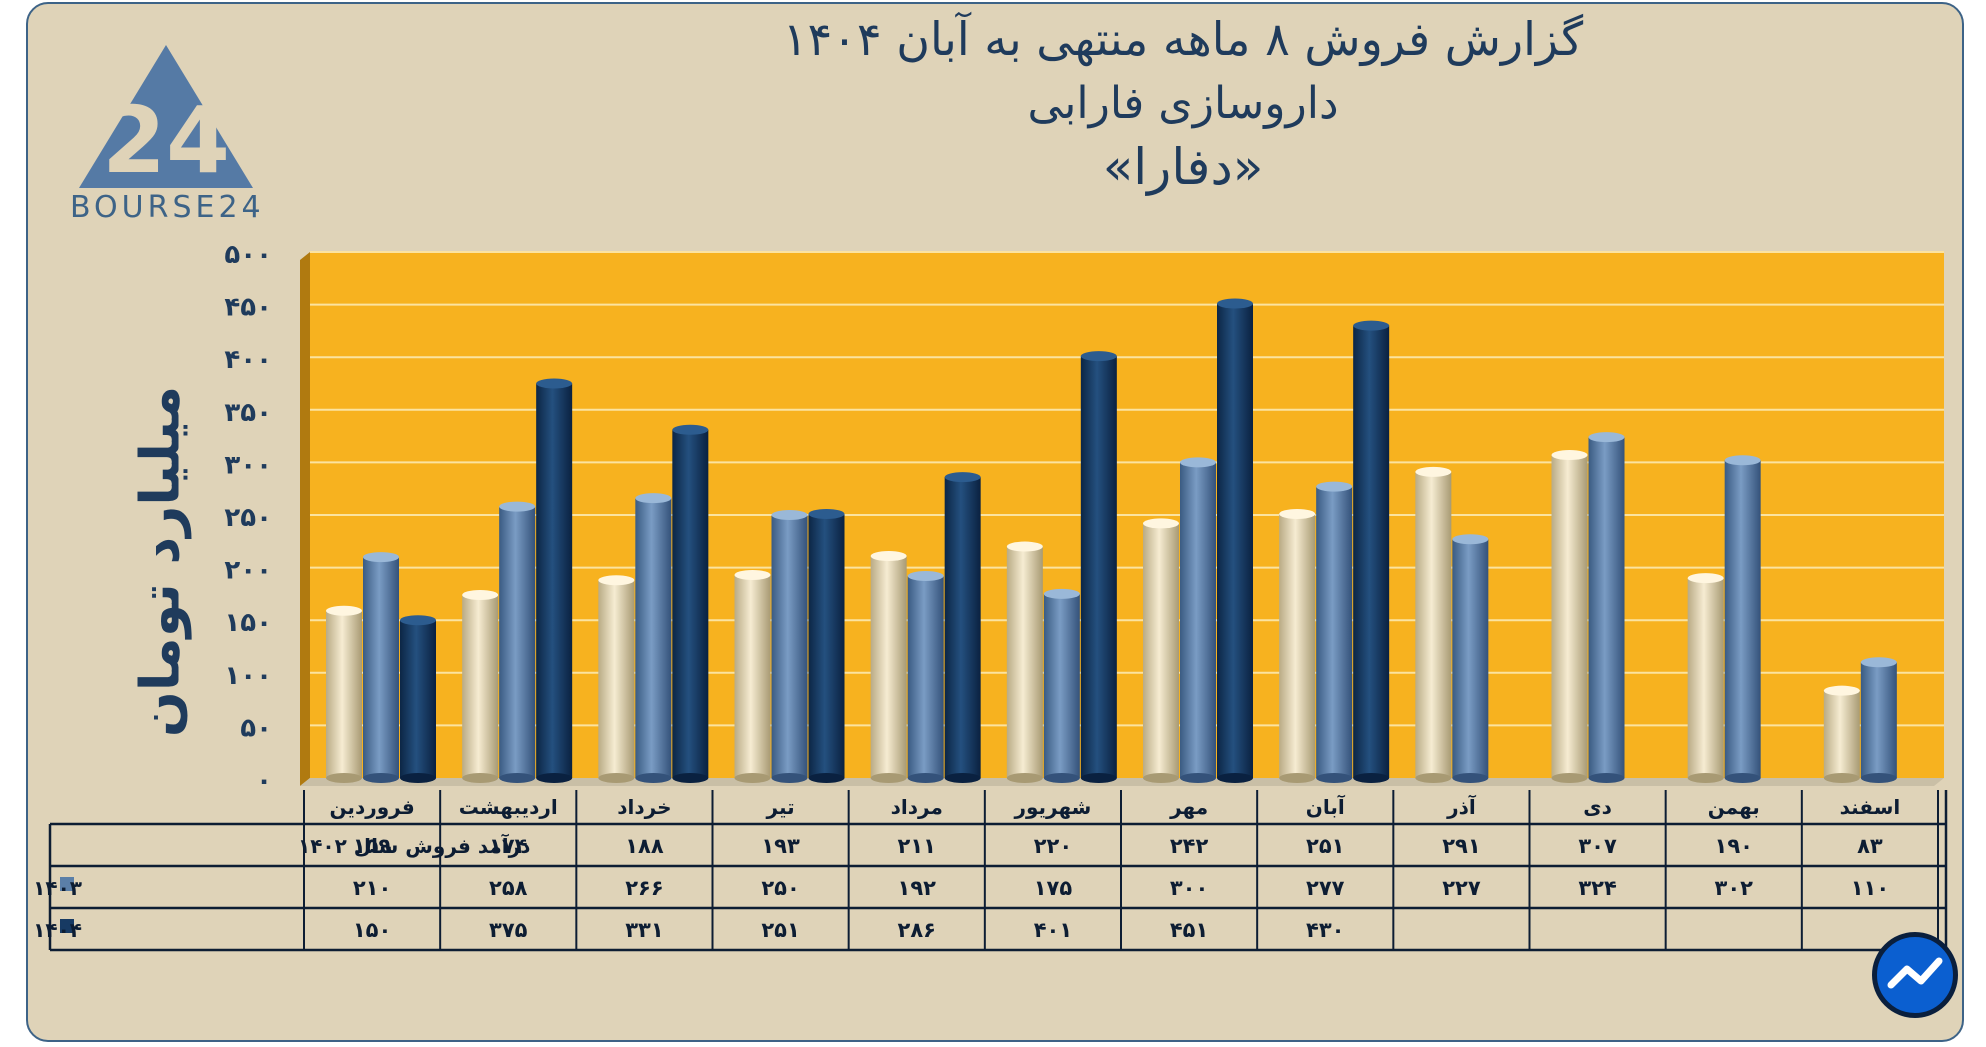 Image resolution: width=1986 pixels, height=1047 pixels. I want to click on chart-subtitle: داروسازی فارابی, so click(1183, 103).